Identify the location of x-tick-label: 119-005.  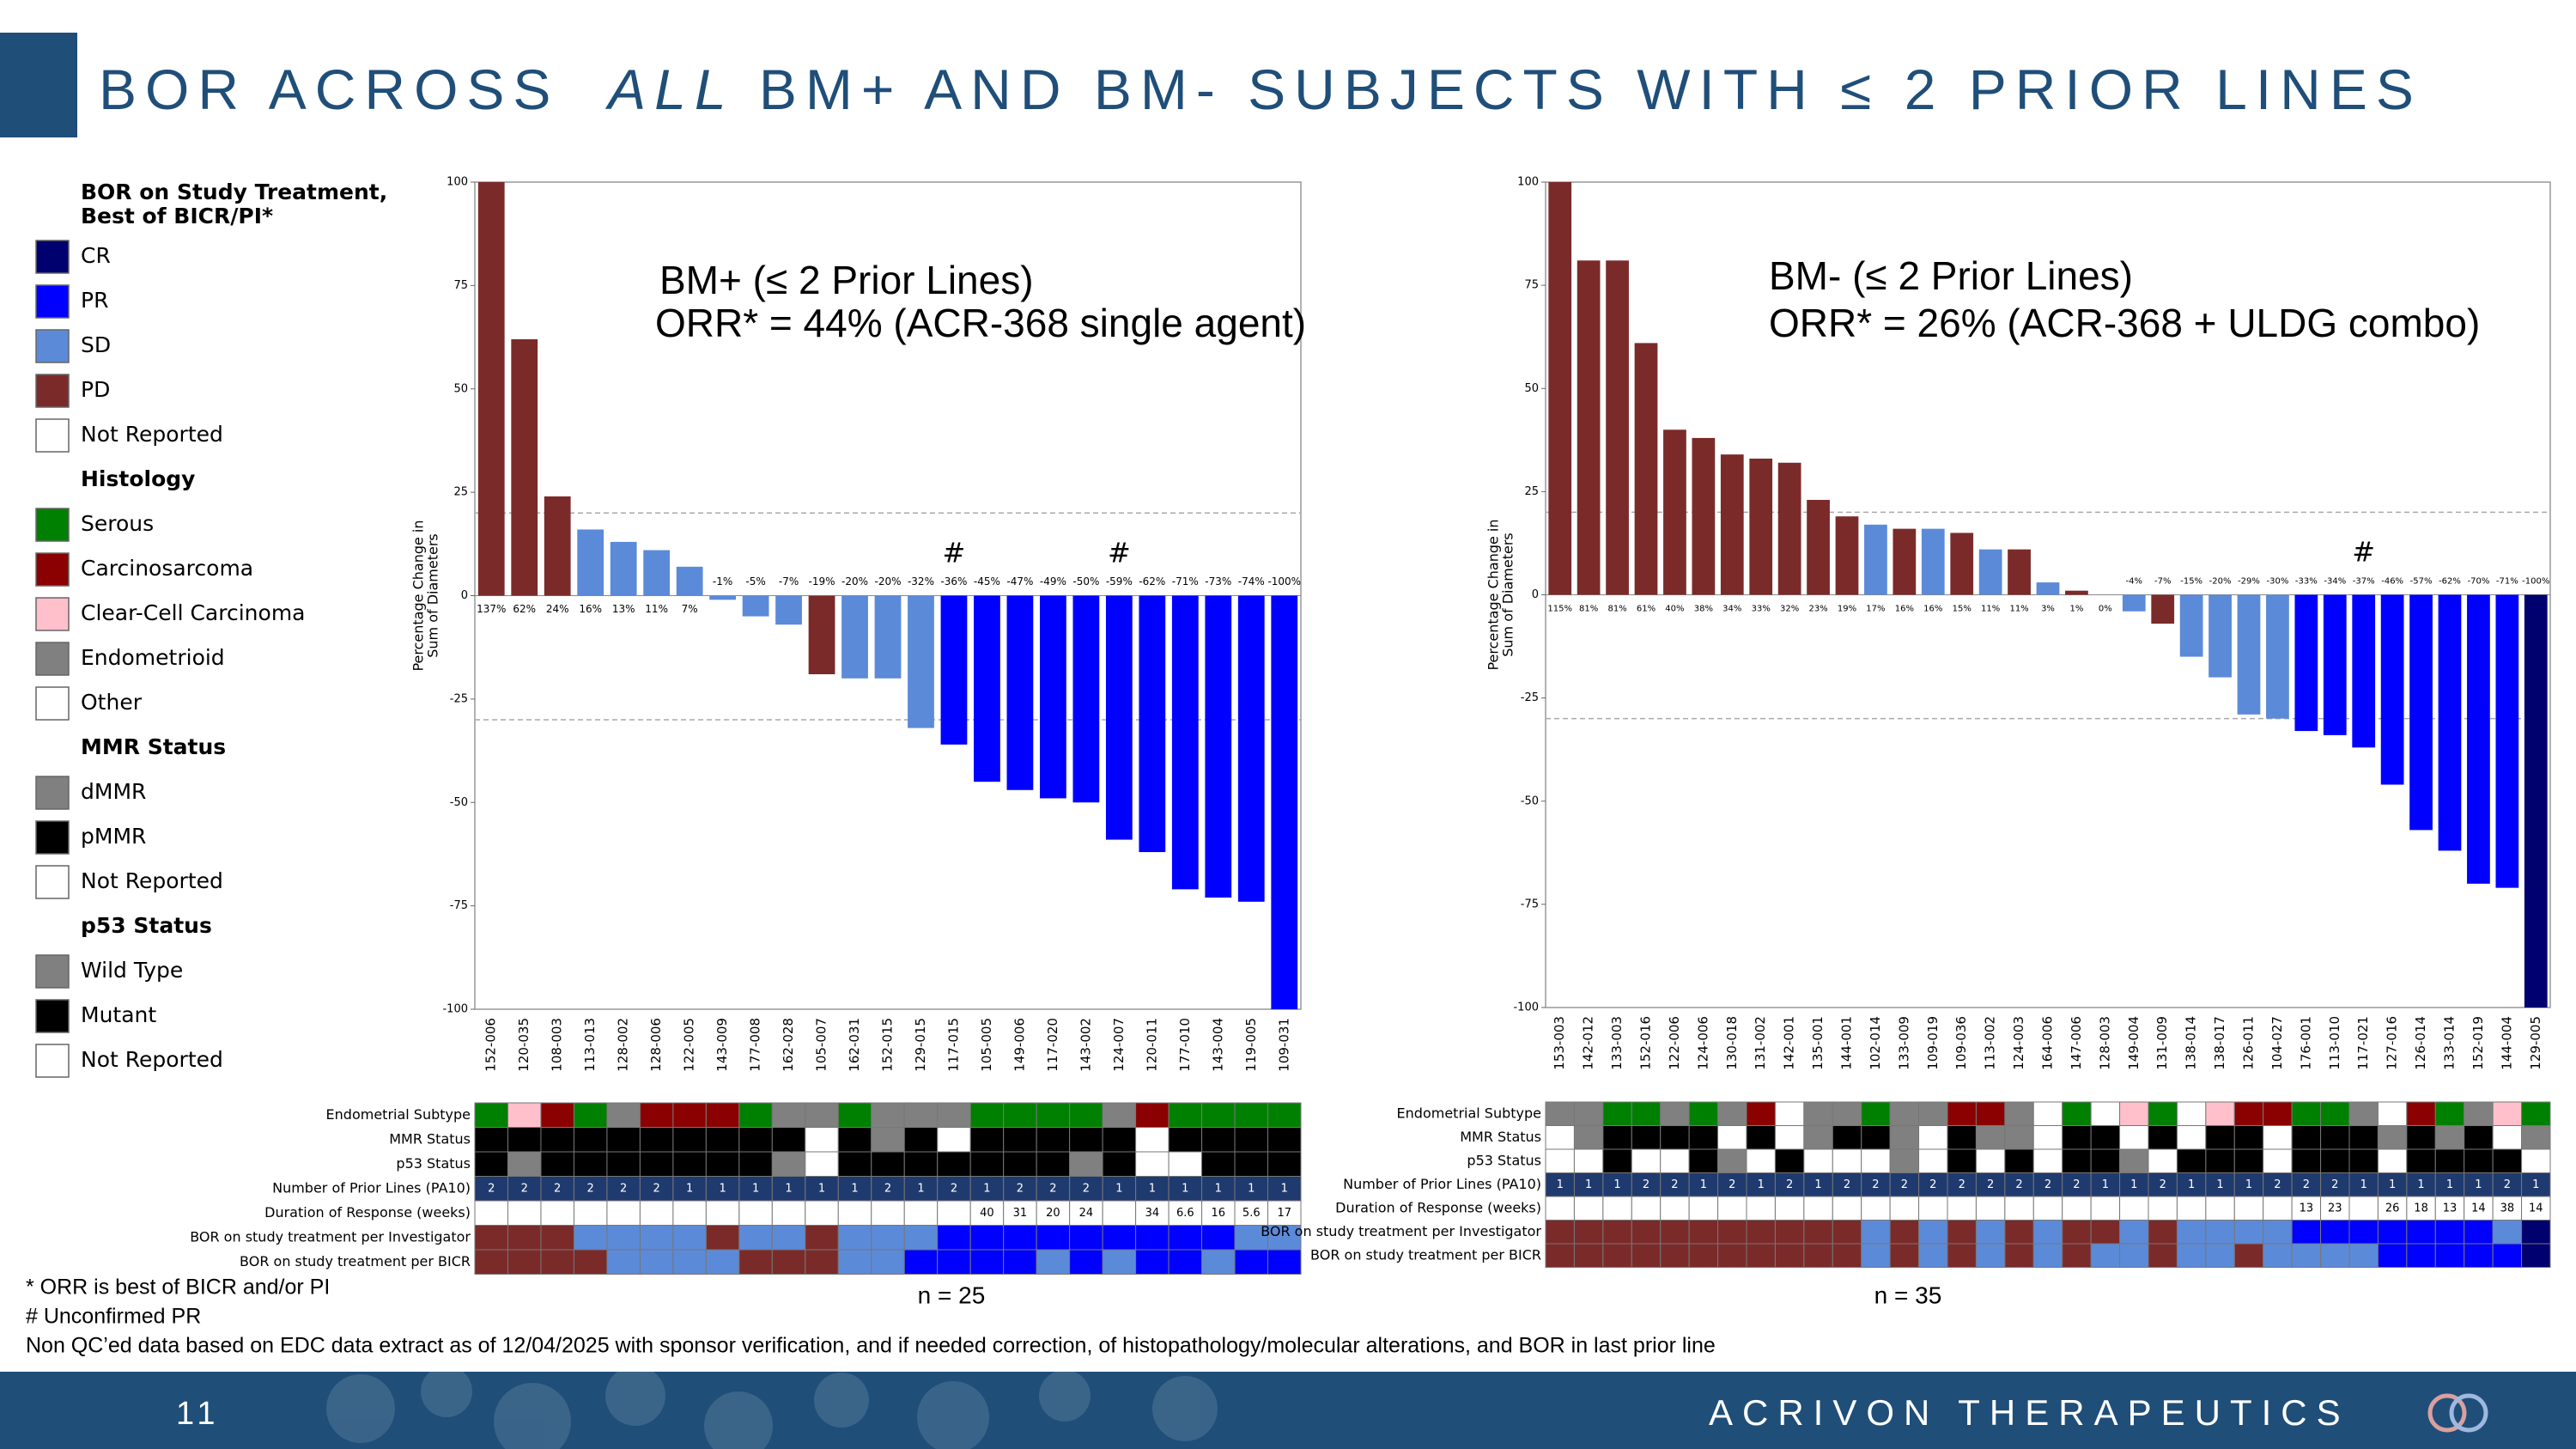
(1251, 1045).